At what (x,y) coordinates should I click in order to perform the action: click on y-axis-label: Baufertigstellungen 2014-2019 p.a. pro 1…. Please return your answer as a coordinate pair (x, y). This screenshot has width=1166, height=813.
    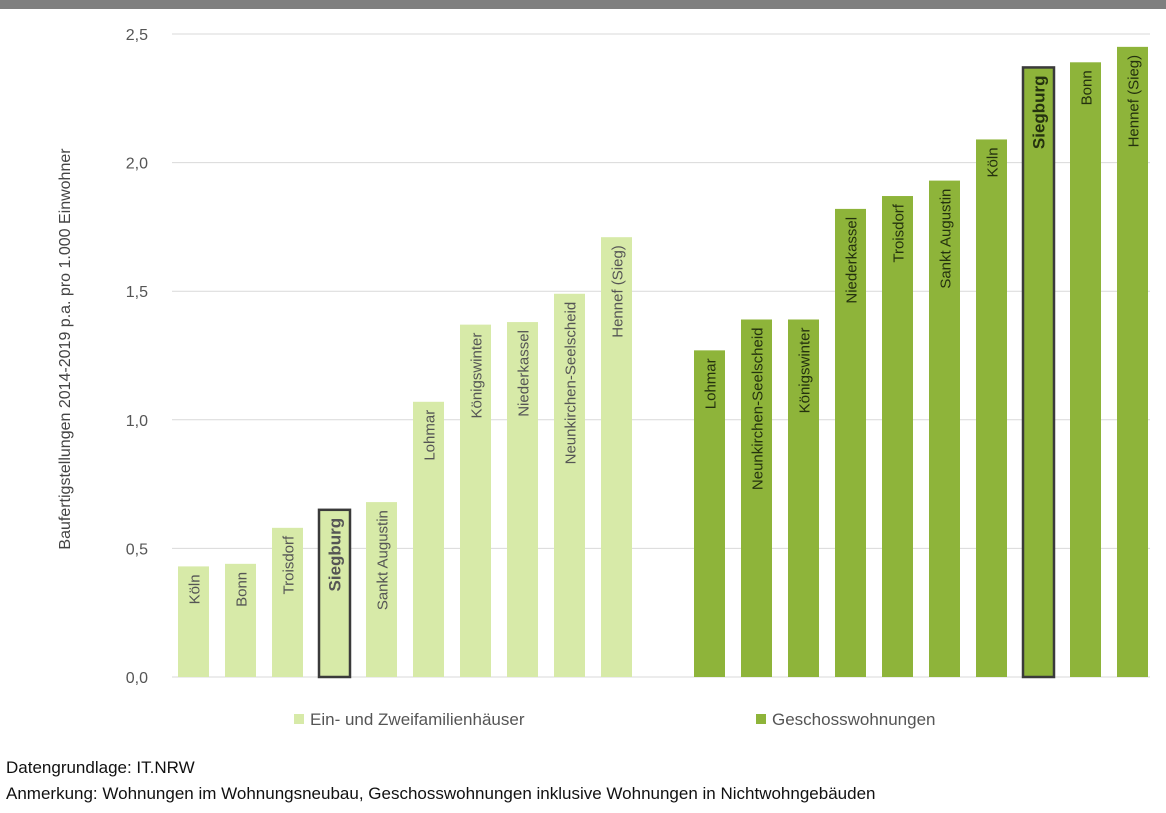
    Looking at the image, I should click on (65, 349).